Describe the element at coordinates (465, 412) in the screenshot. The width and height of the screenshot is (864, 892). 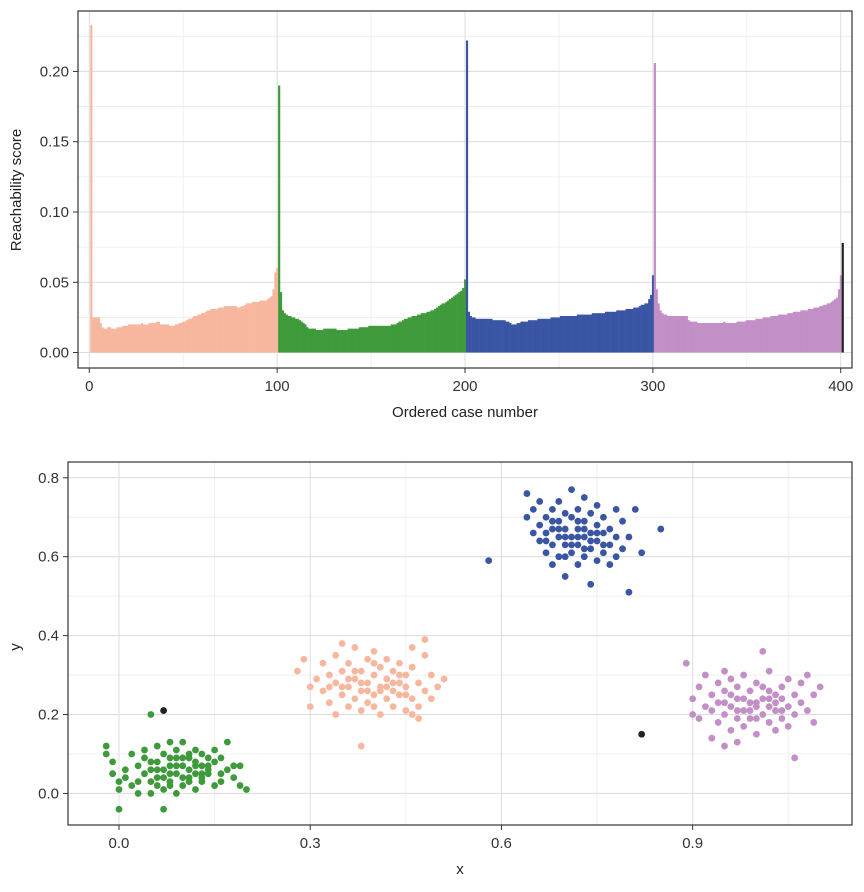
I see `reachability-x-axis-title: Ordered case number` at that location.